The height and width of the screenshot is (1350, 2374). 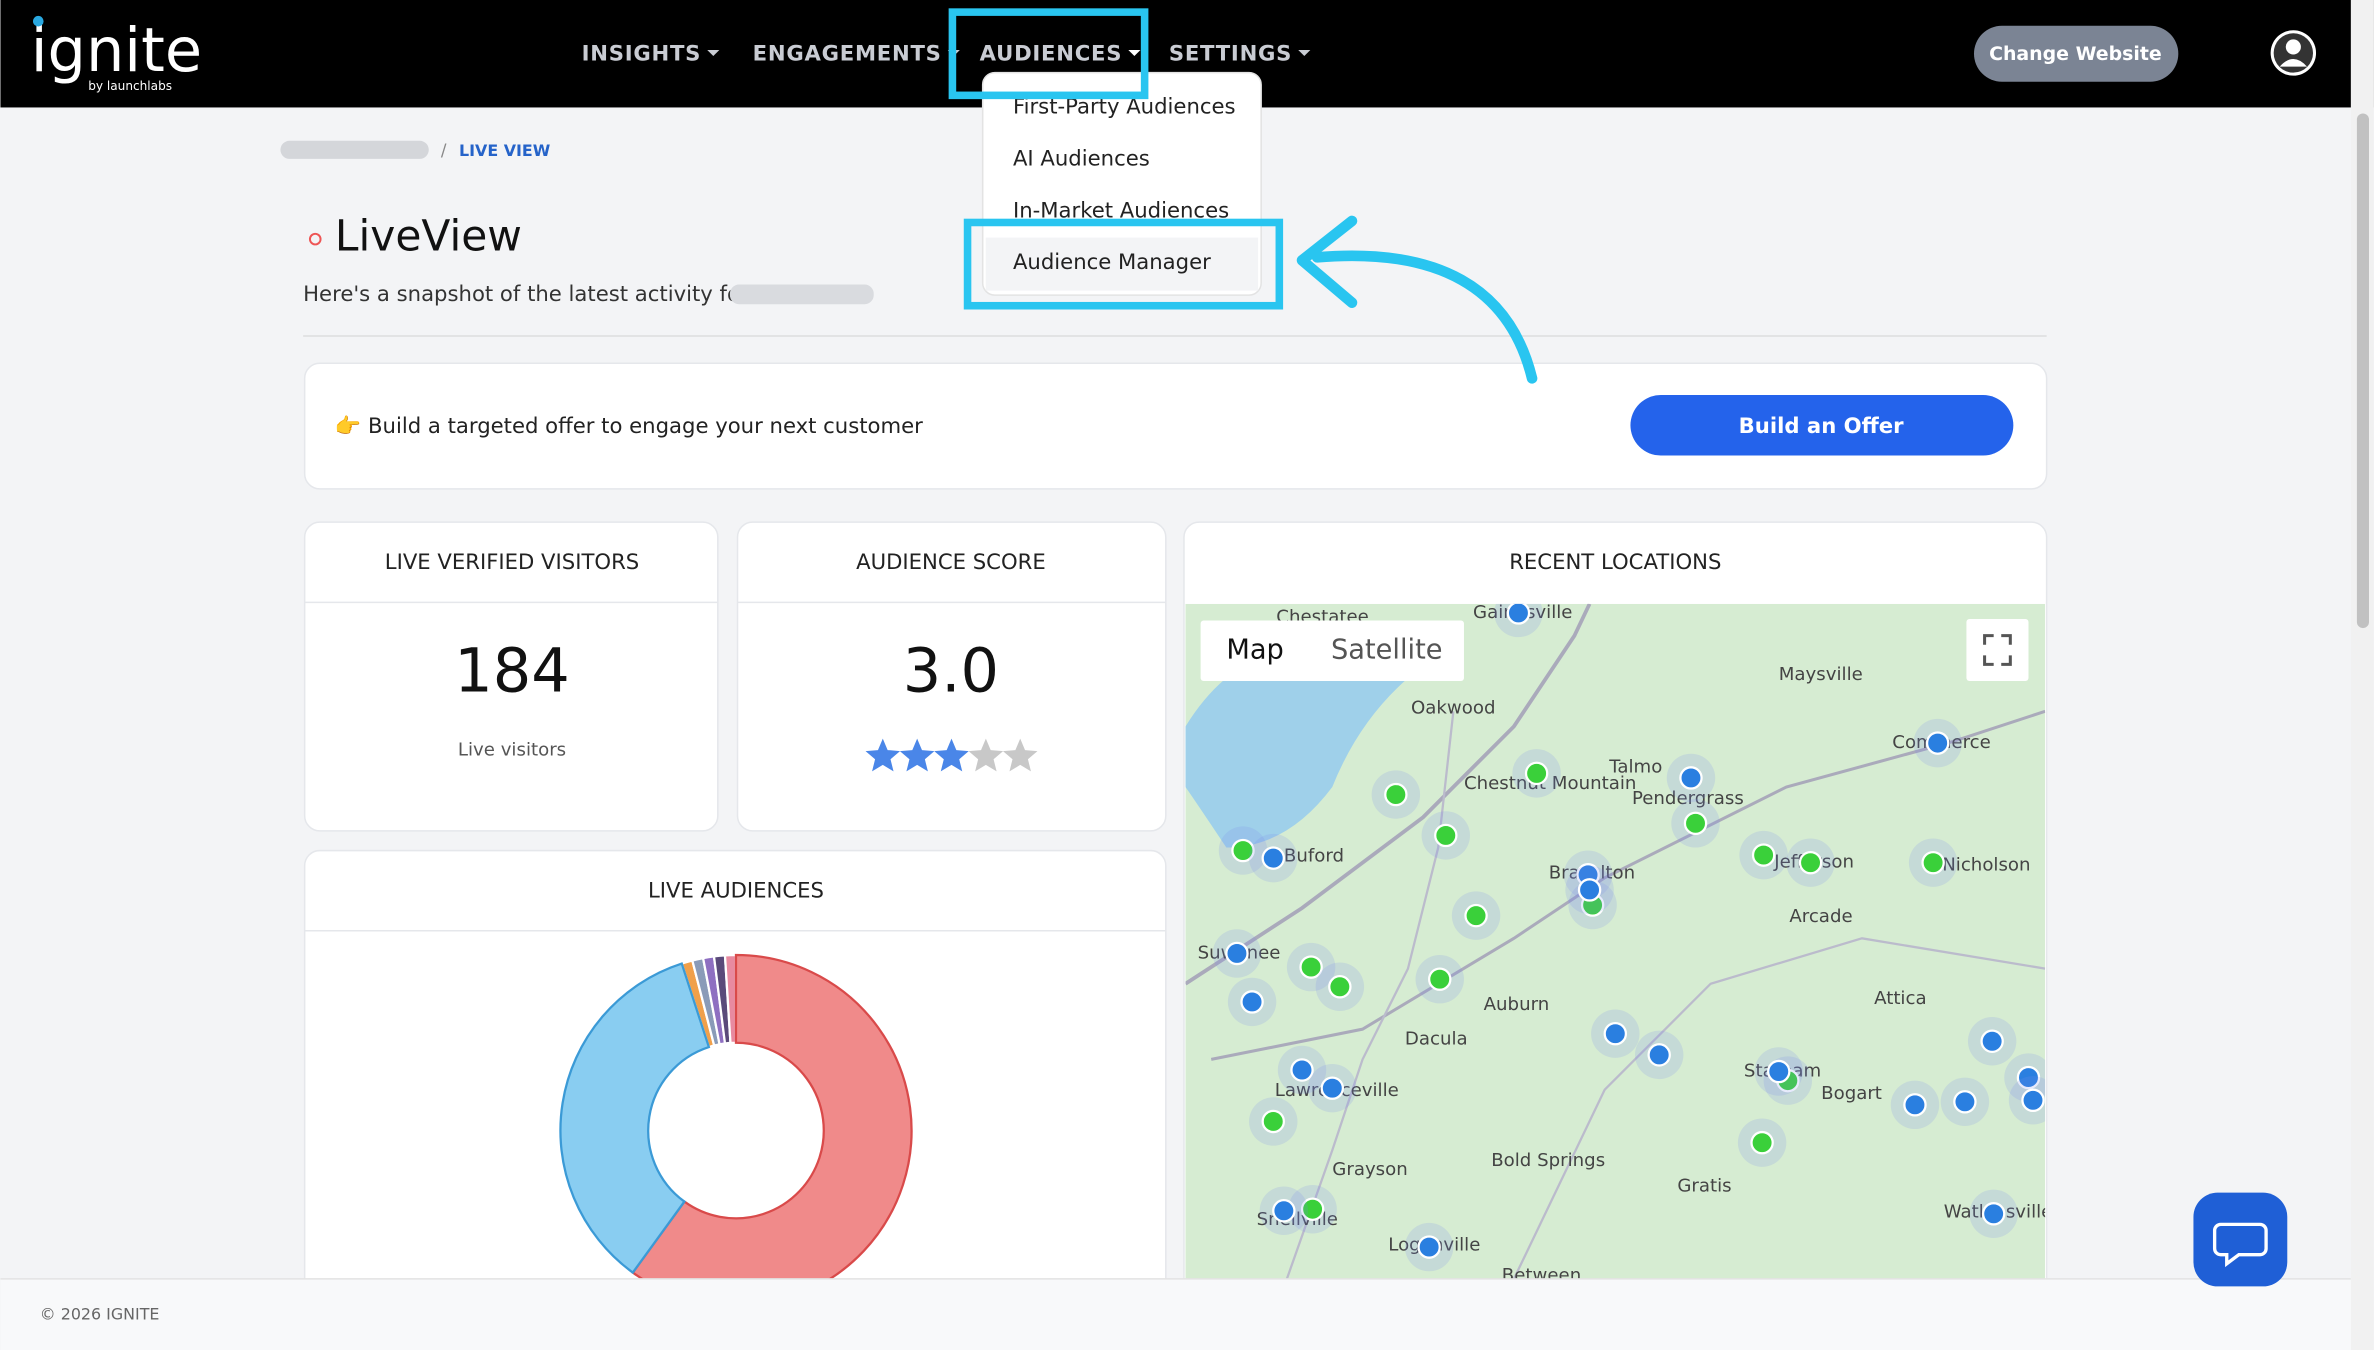 What do you see at coordinates (1175, 1314) in the screenshot?
I see `footer` at bounding box center [1175, 1314].